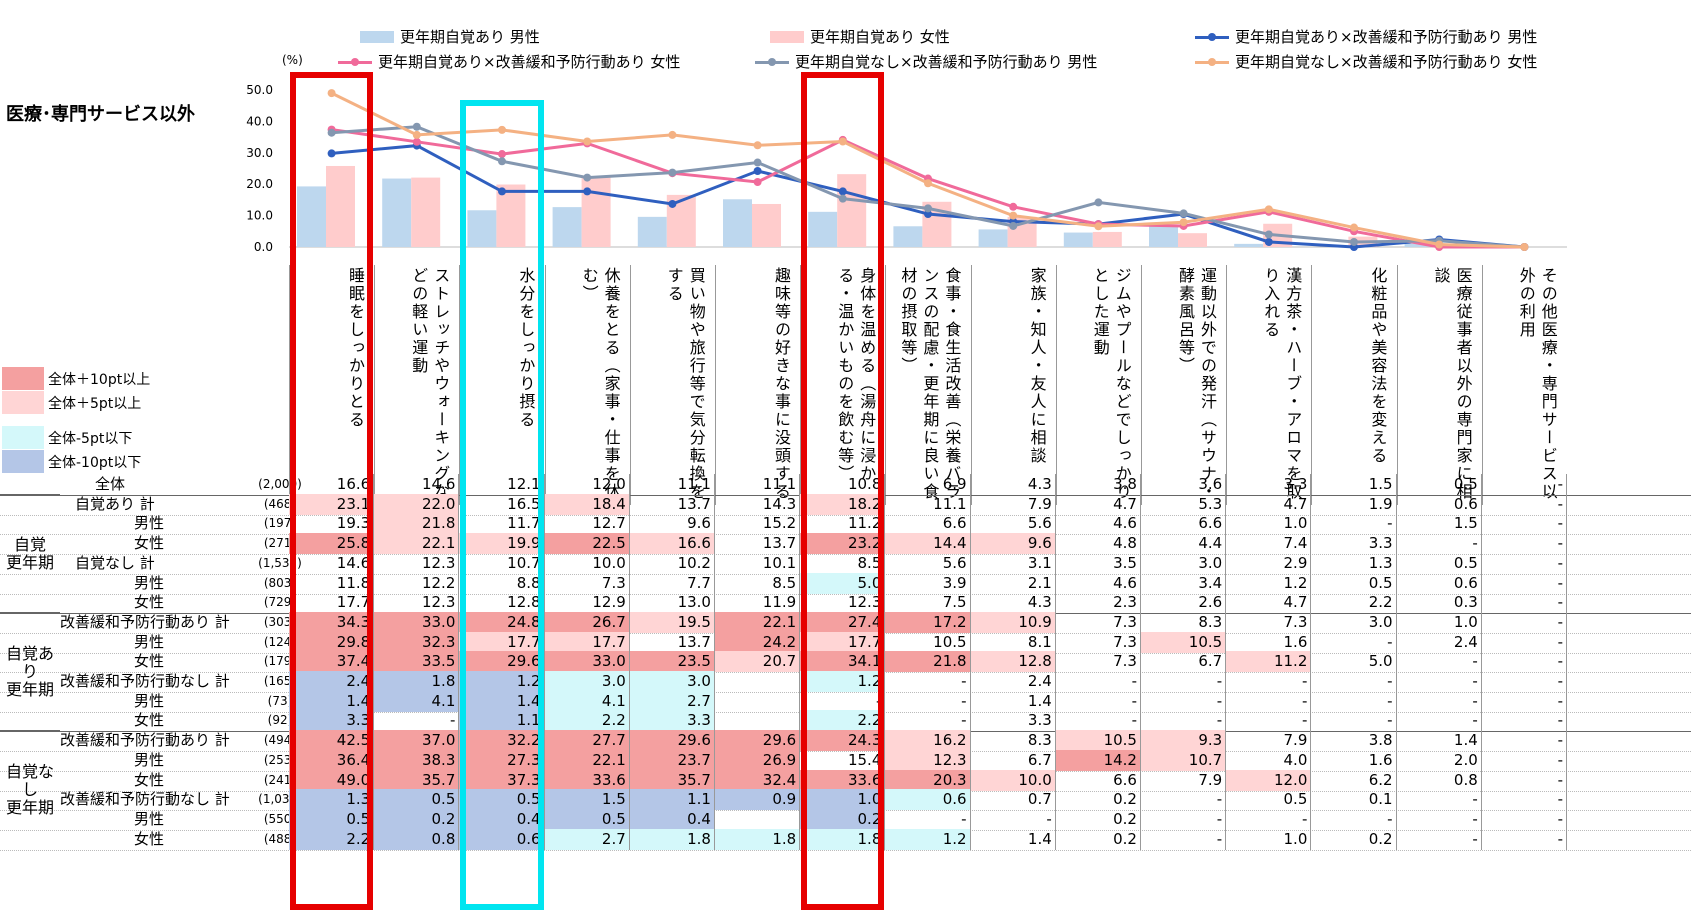  What do you see at coordinates (928, 622) in the screenshot?
I see `table-cell: 17.2` at bounding box center [928, 622].